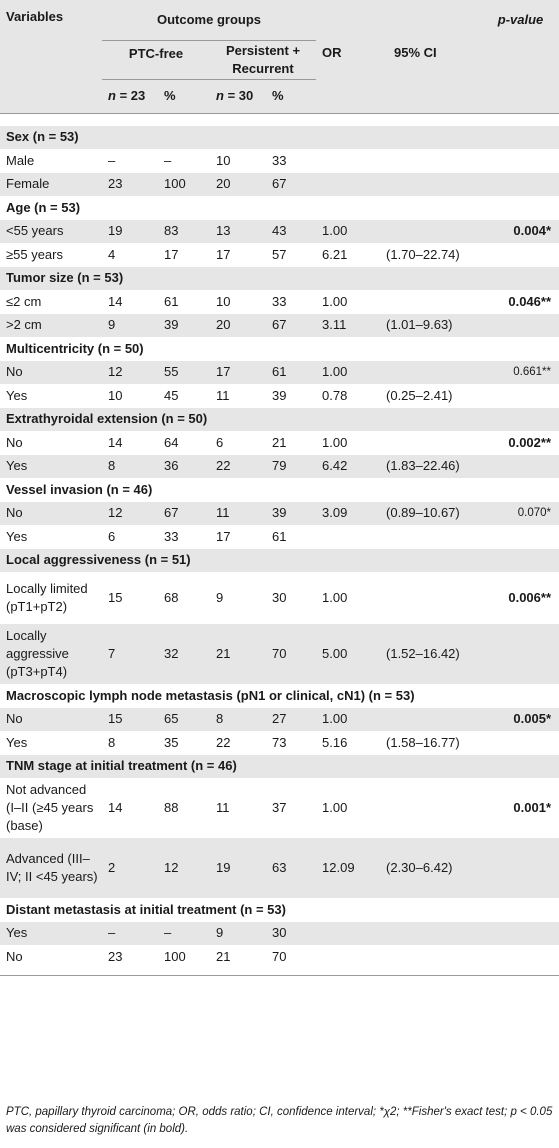 The width and height of the screenshot is (559, 1148). Describe the element at coordinates (419, 867) in the screenshot. I see `cell-ci: (2.30–6.42)` at that location.